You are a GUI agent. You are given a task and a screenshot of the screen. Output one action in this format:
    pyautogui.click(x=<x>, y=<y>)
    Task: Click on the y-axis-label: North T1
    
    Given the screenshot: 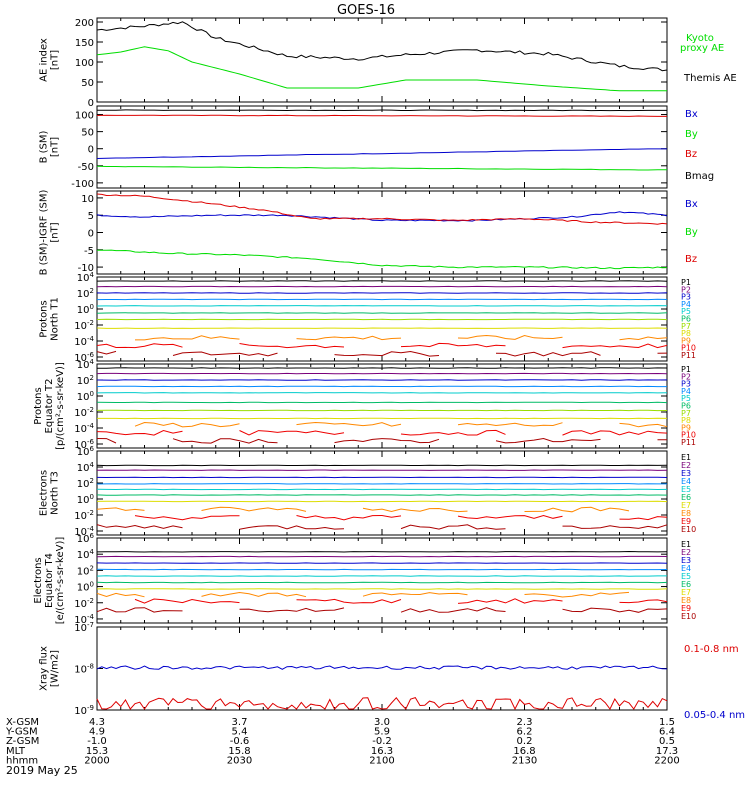 What is the action you would take?
    pyautogui.click(x=55, y=319)
    